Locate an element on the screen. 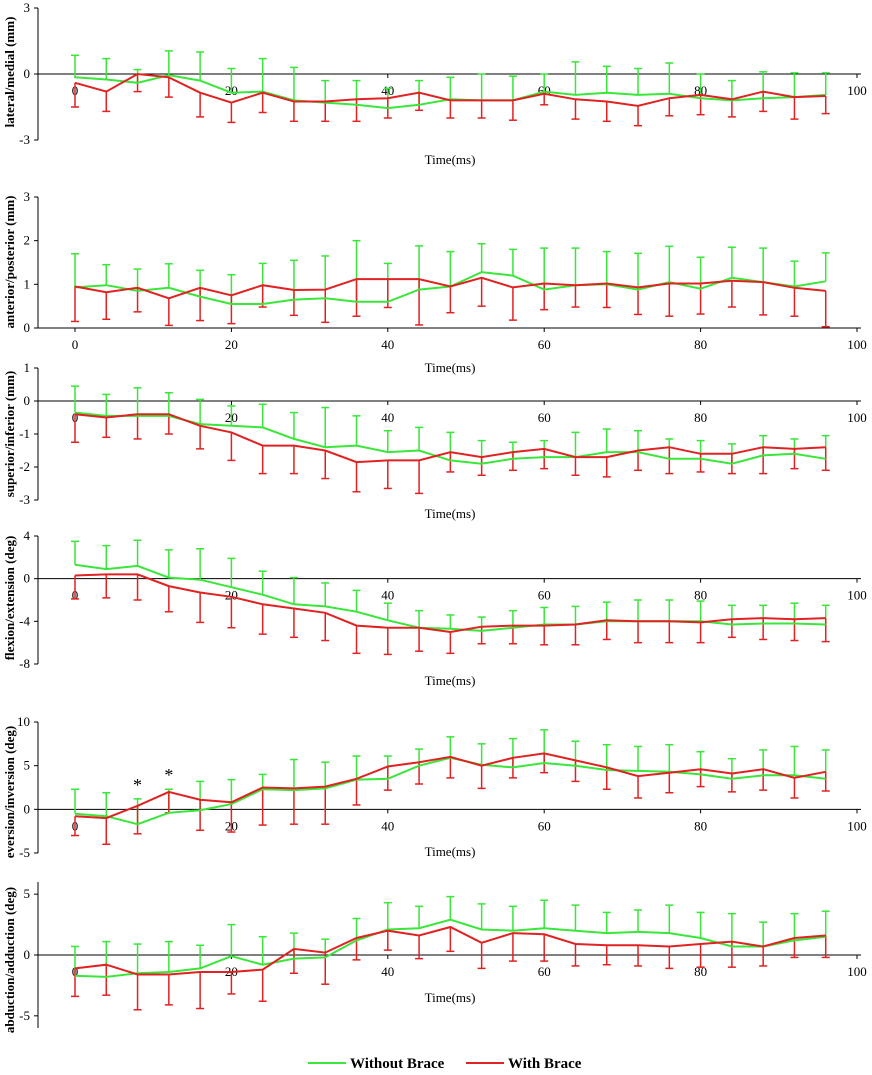 The image size is (872, 1075). legend-label: With Brace is located at coordinates (545, 1064).